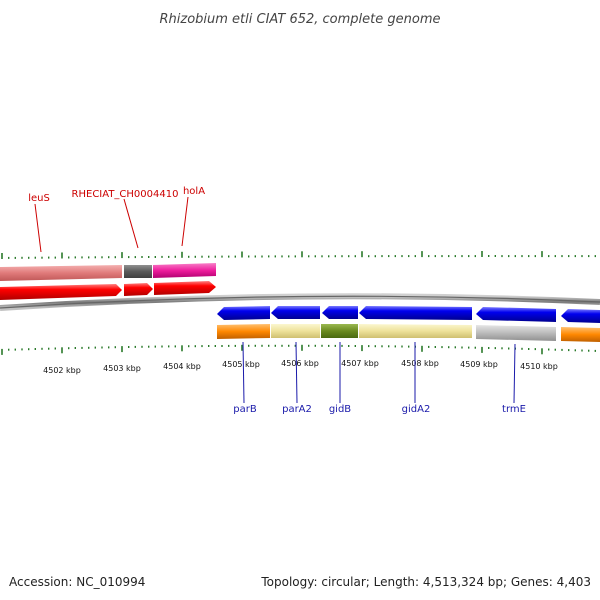 The height and width of the screenshot is (600, 600). Describe the element at coordinates (125, 194) in the screenshot. I see `gene-label-RHECIAT_CH0004410: RHECIAT_CH0004410` at that location.